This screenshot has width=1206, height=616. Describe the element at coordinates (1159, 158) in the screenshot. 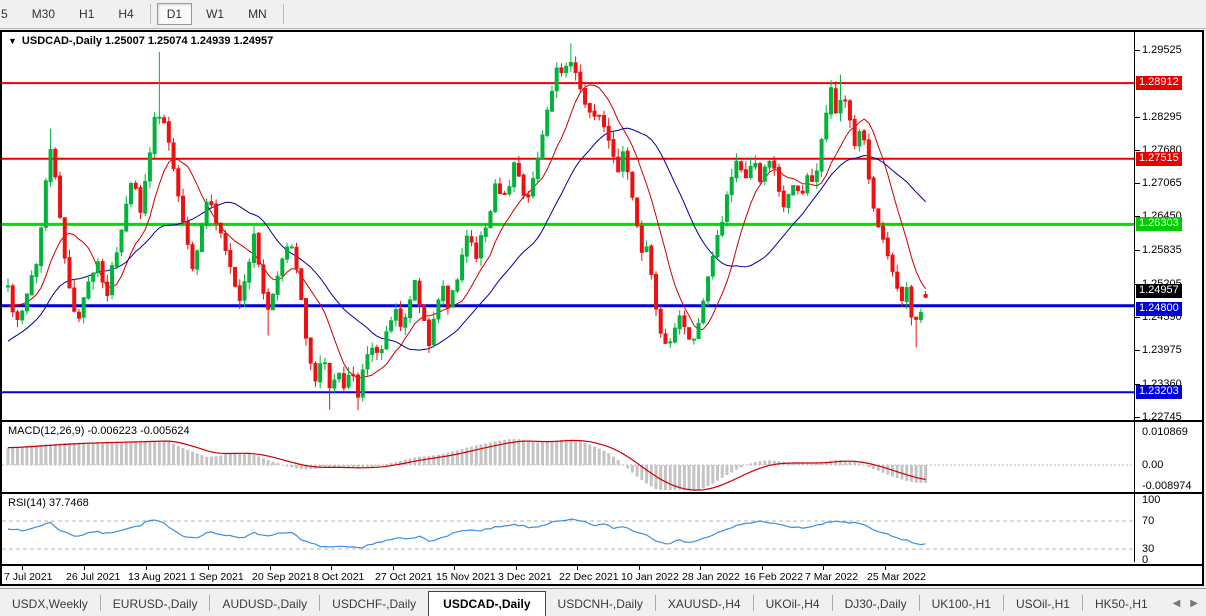

I see `price-badge-1.27515: 1.27515` at that location.